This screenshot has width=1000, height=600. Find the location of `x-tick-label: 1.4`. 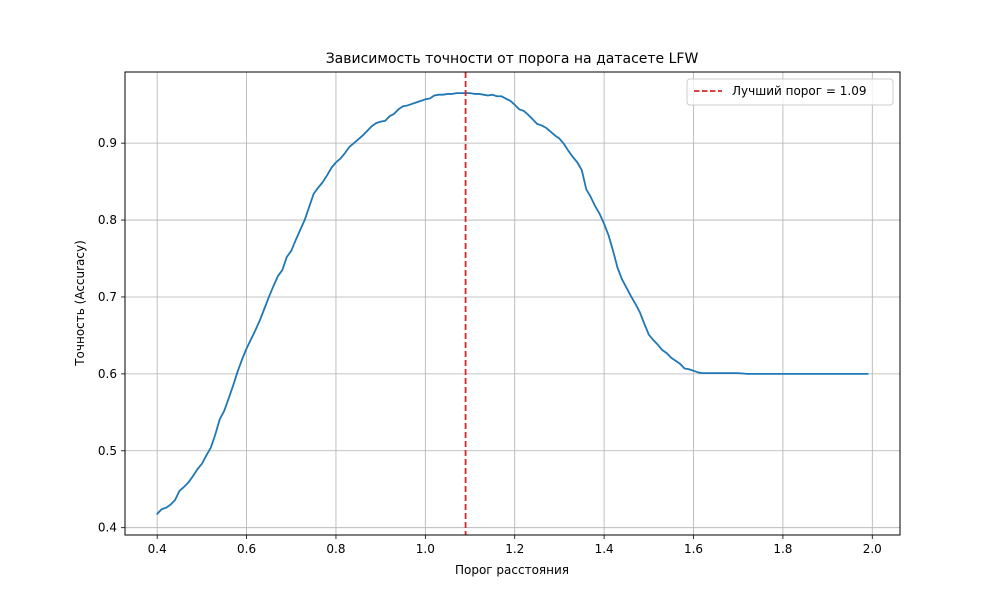

x-tick-label: 1.4 is located at coordinates (604, 549).